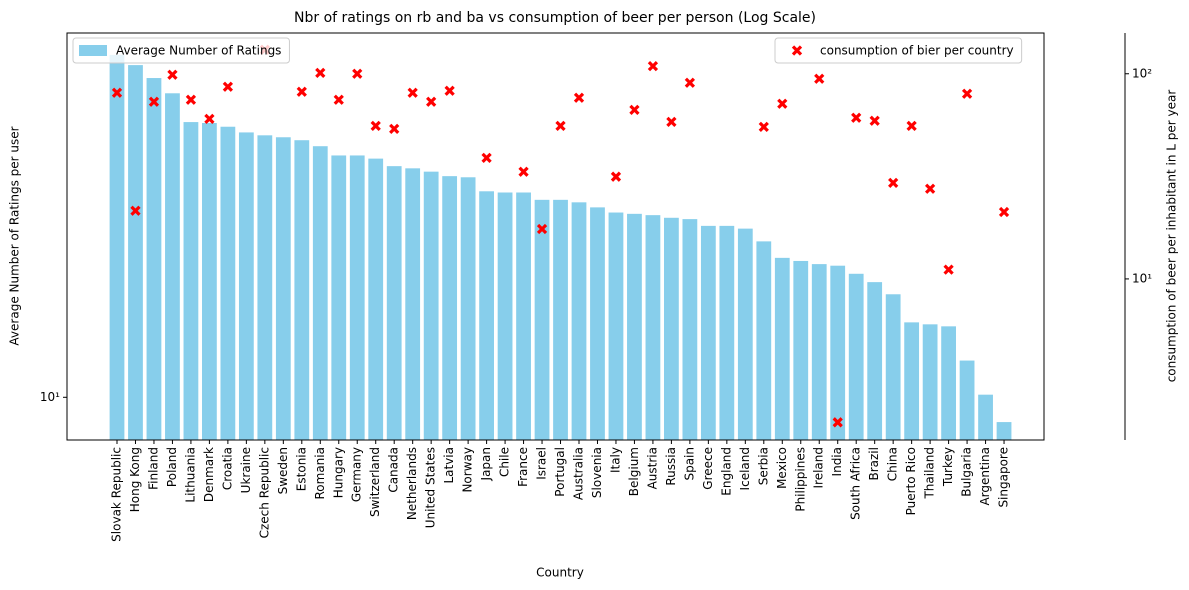  Describe the element at coordinates (50, 397) in the screenshot. I see `y-tick-label: 10¹` at that location.